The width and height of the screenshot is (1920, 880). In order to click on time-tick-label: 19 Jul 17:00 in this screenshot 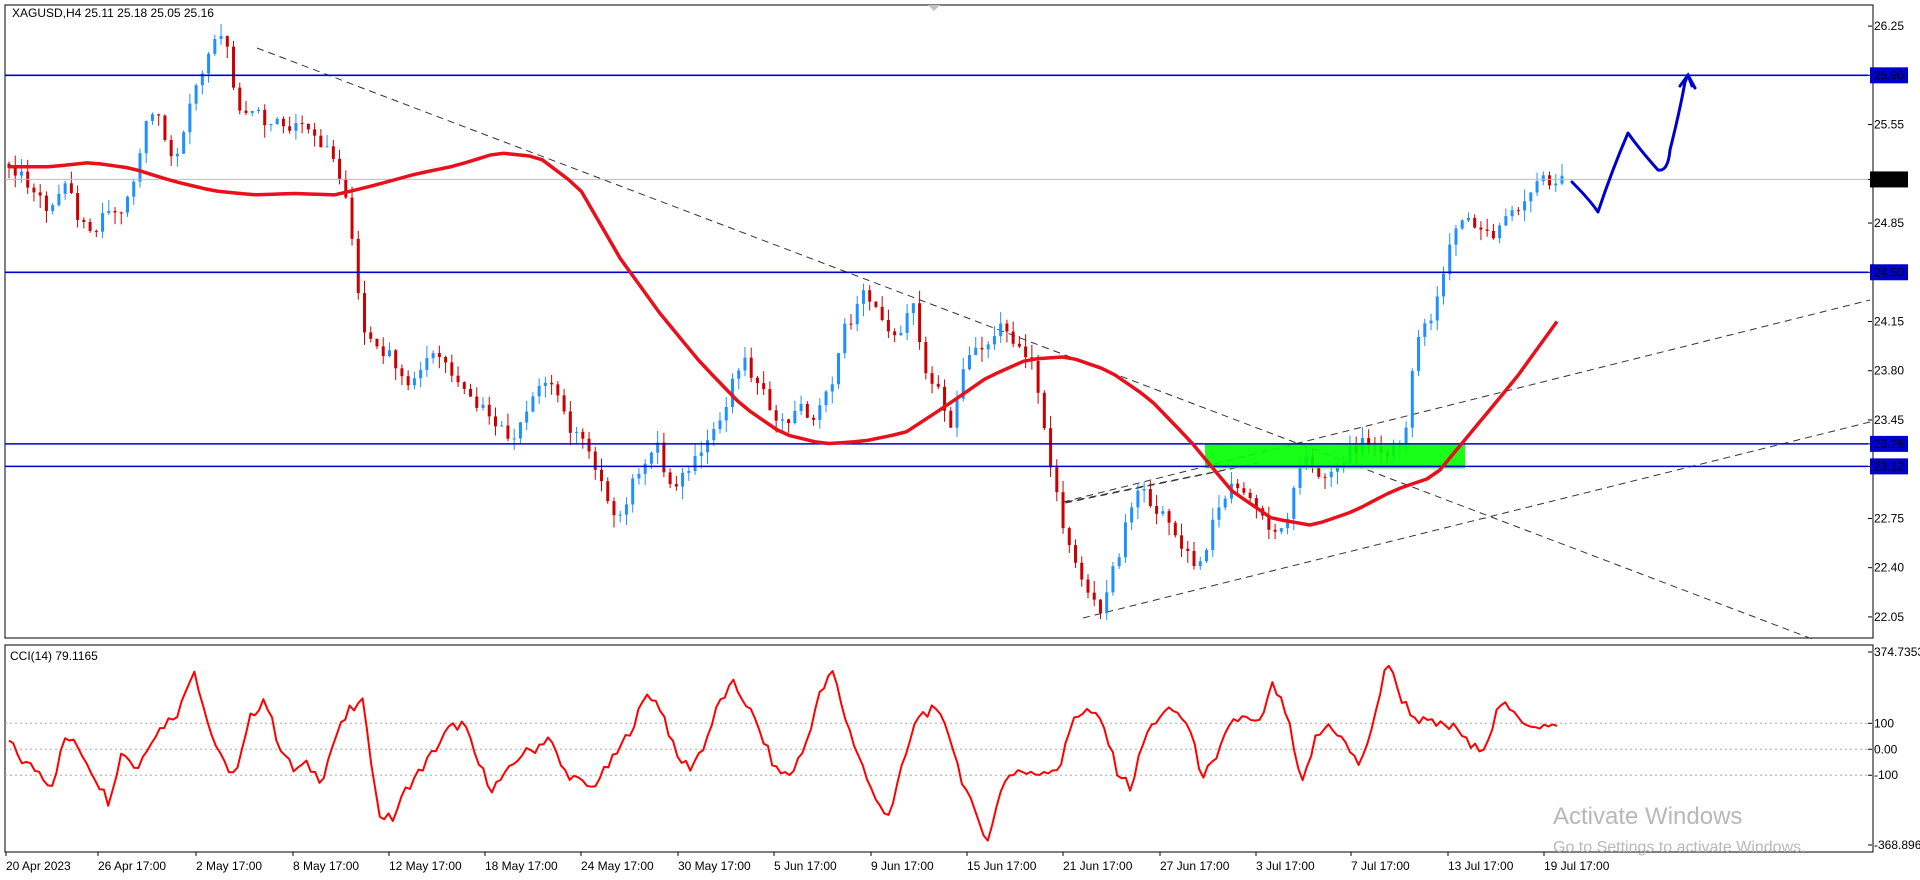, I will do `click(1577, 866)`.